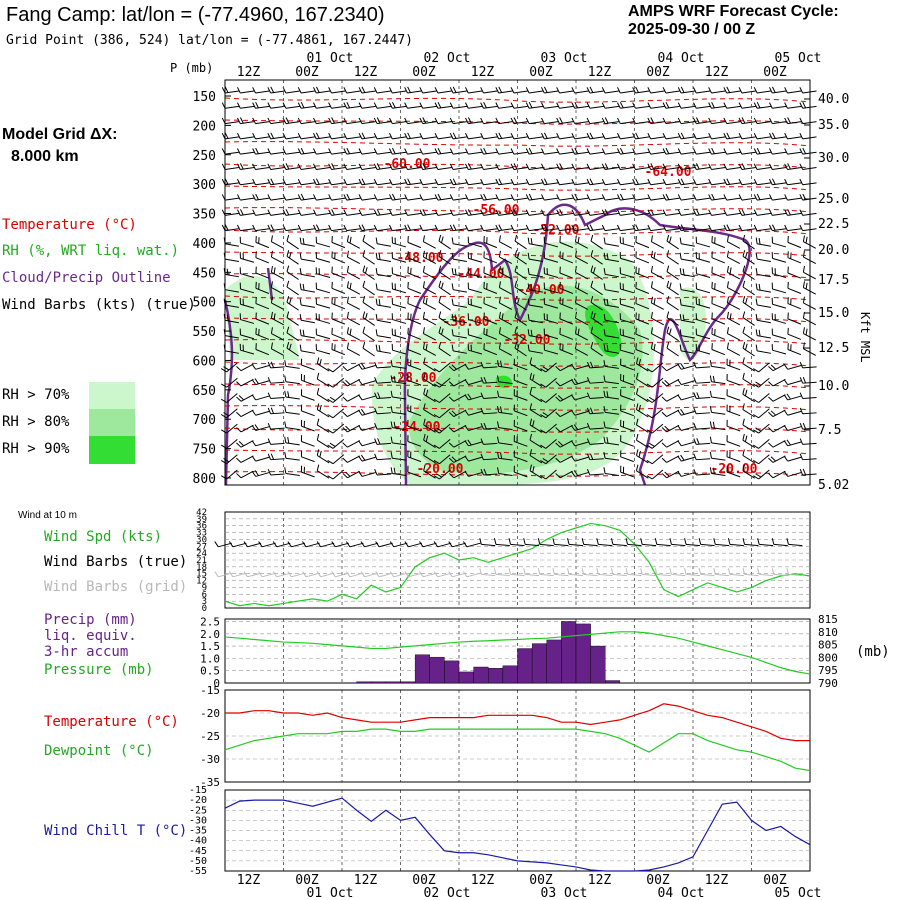  I want to click on wind-barb-true, so click(575, 542).